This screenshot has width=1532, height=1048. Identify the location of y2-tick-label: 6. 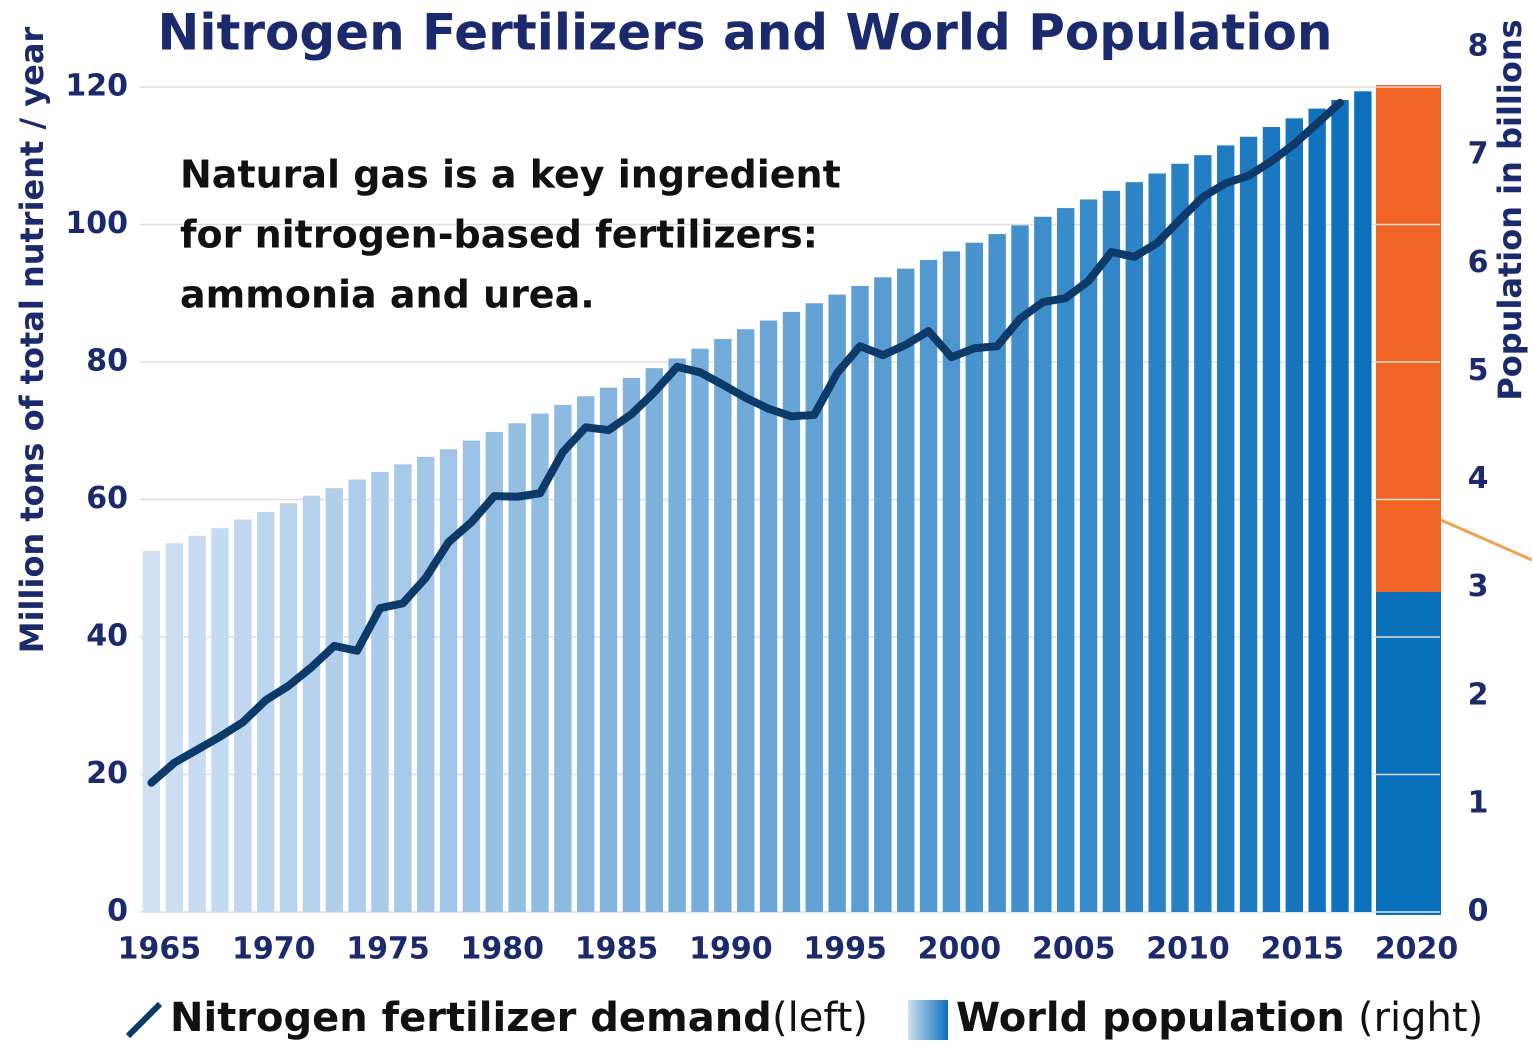
(1478, 262).